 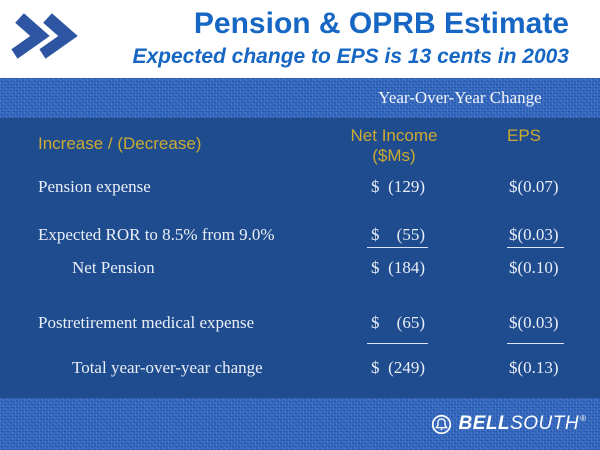 I want to click on row-net-income: $ (249), so click(x=398, y=368).